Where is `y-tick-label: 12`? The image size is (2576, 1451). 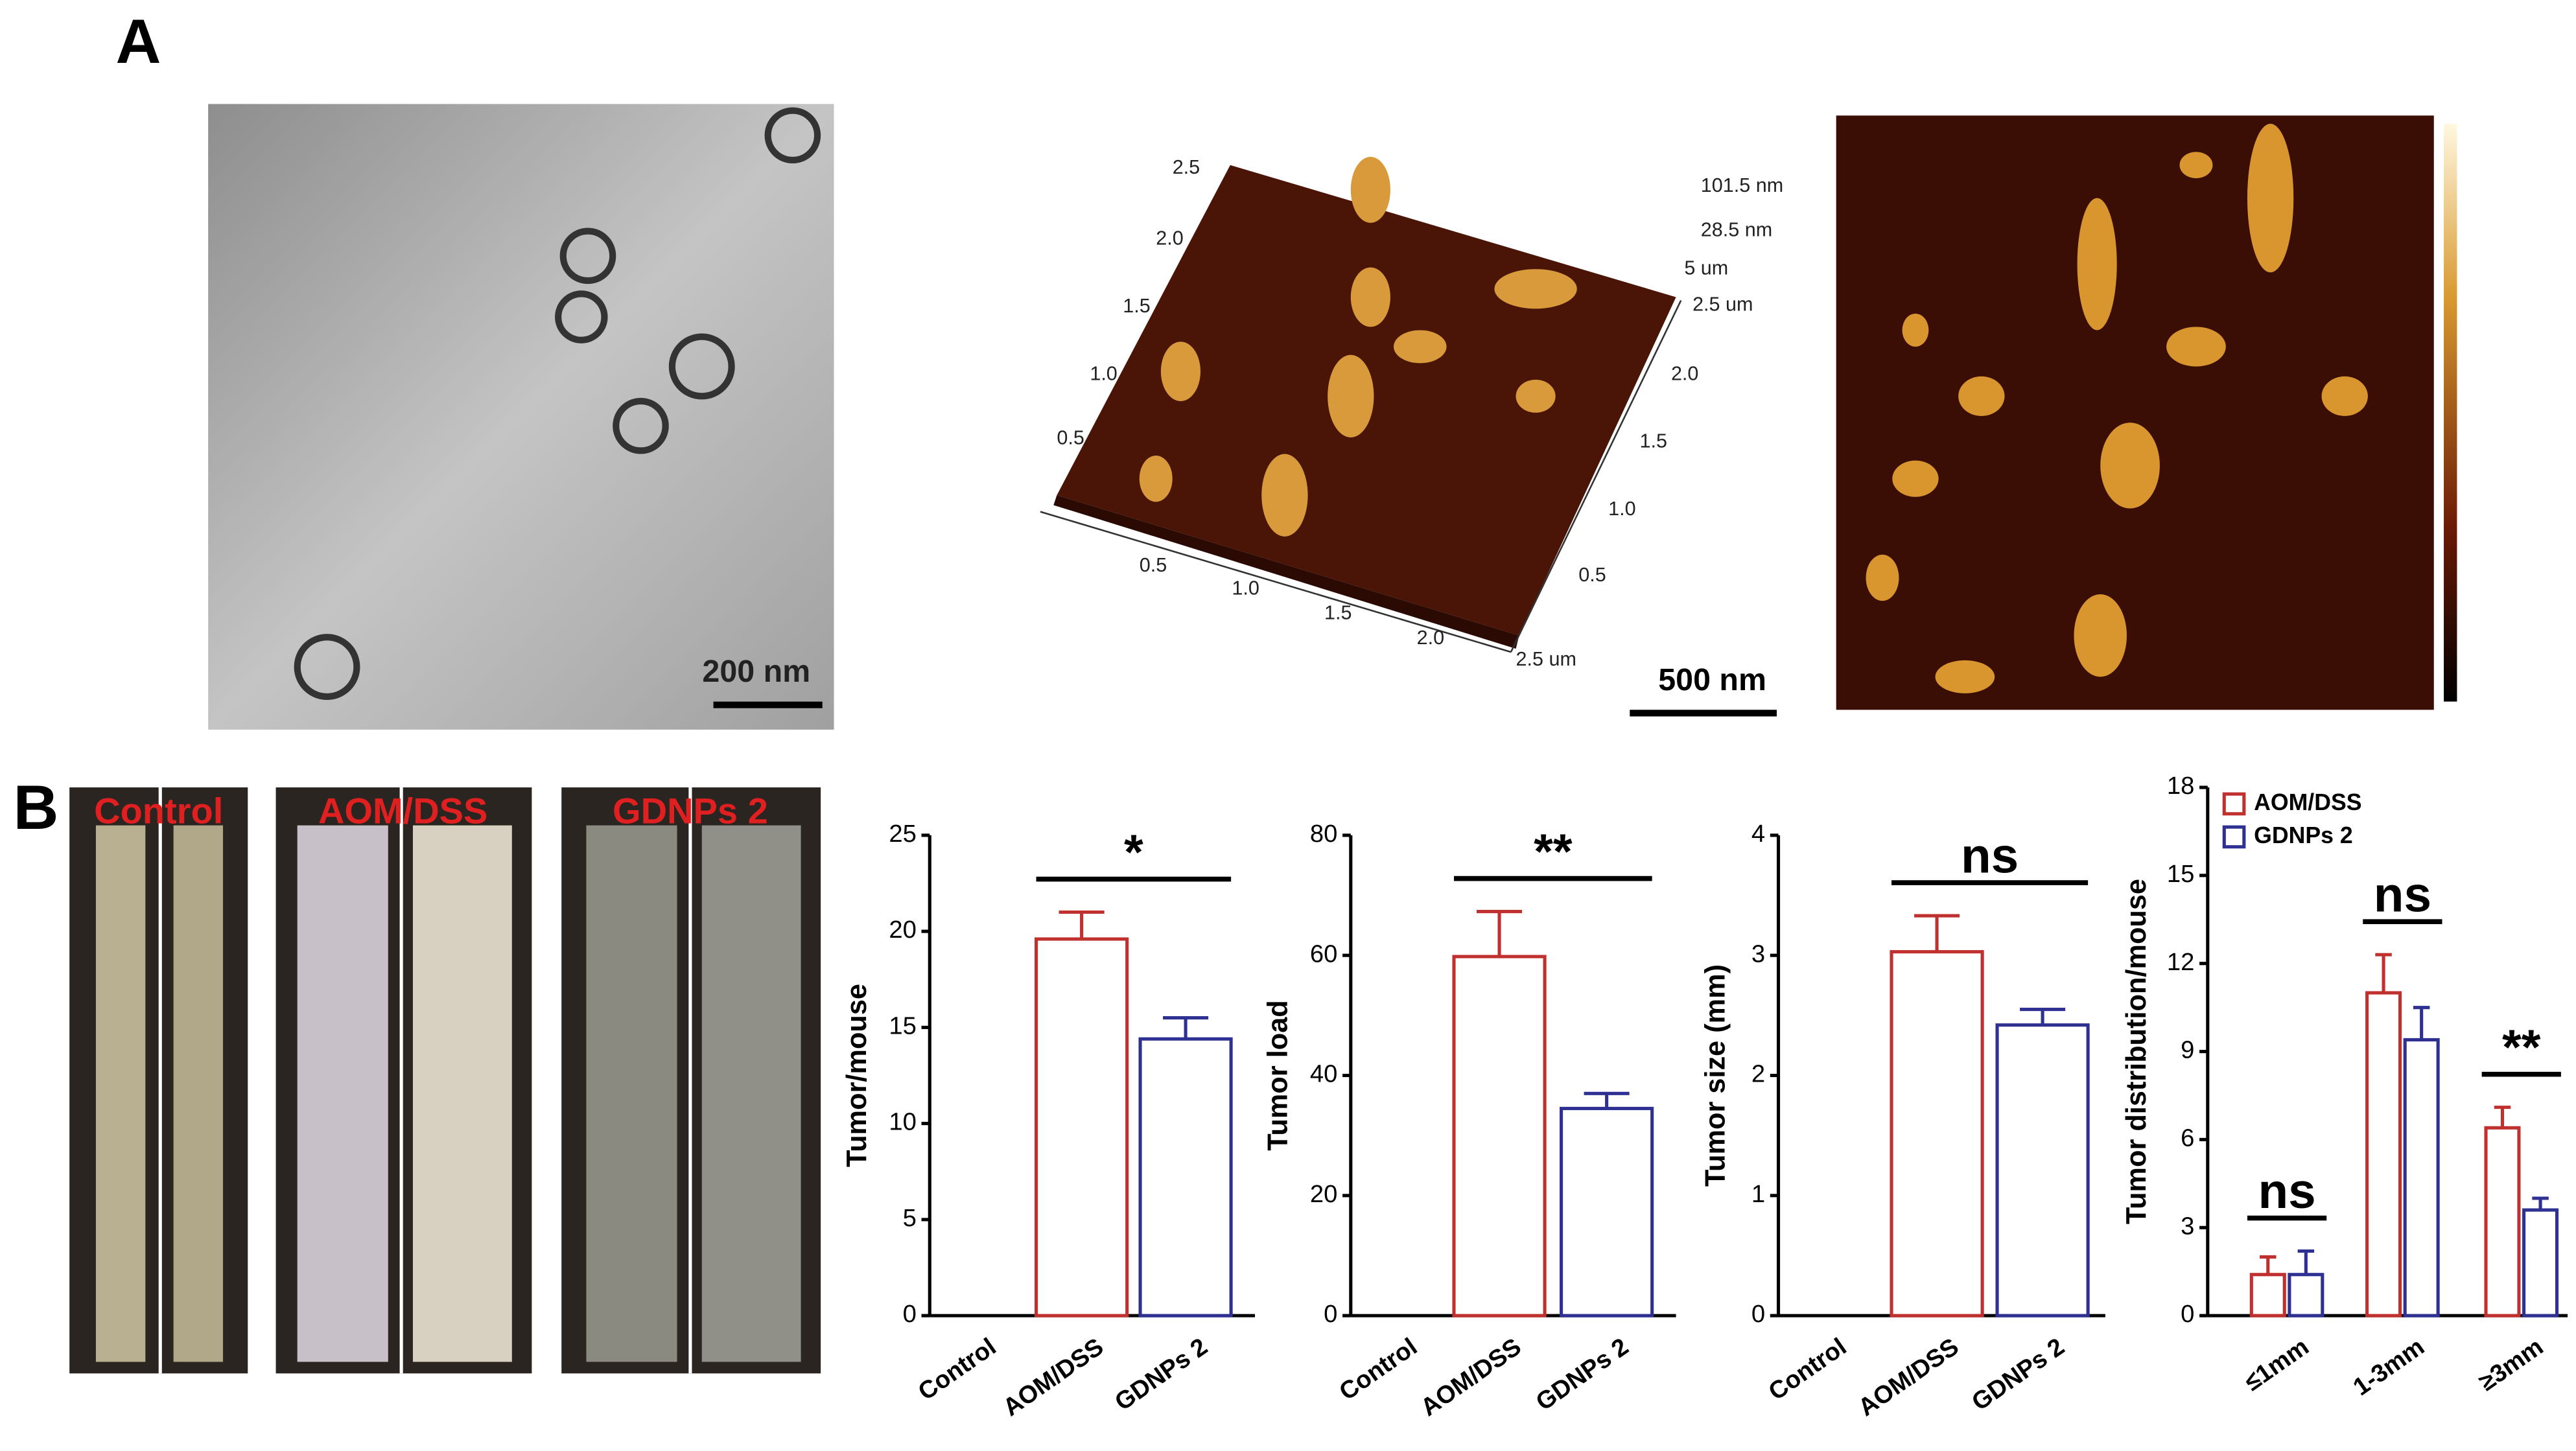 y-tick-label: 12 is located at coordinates (2180, 962).